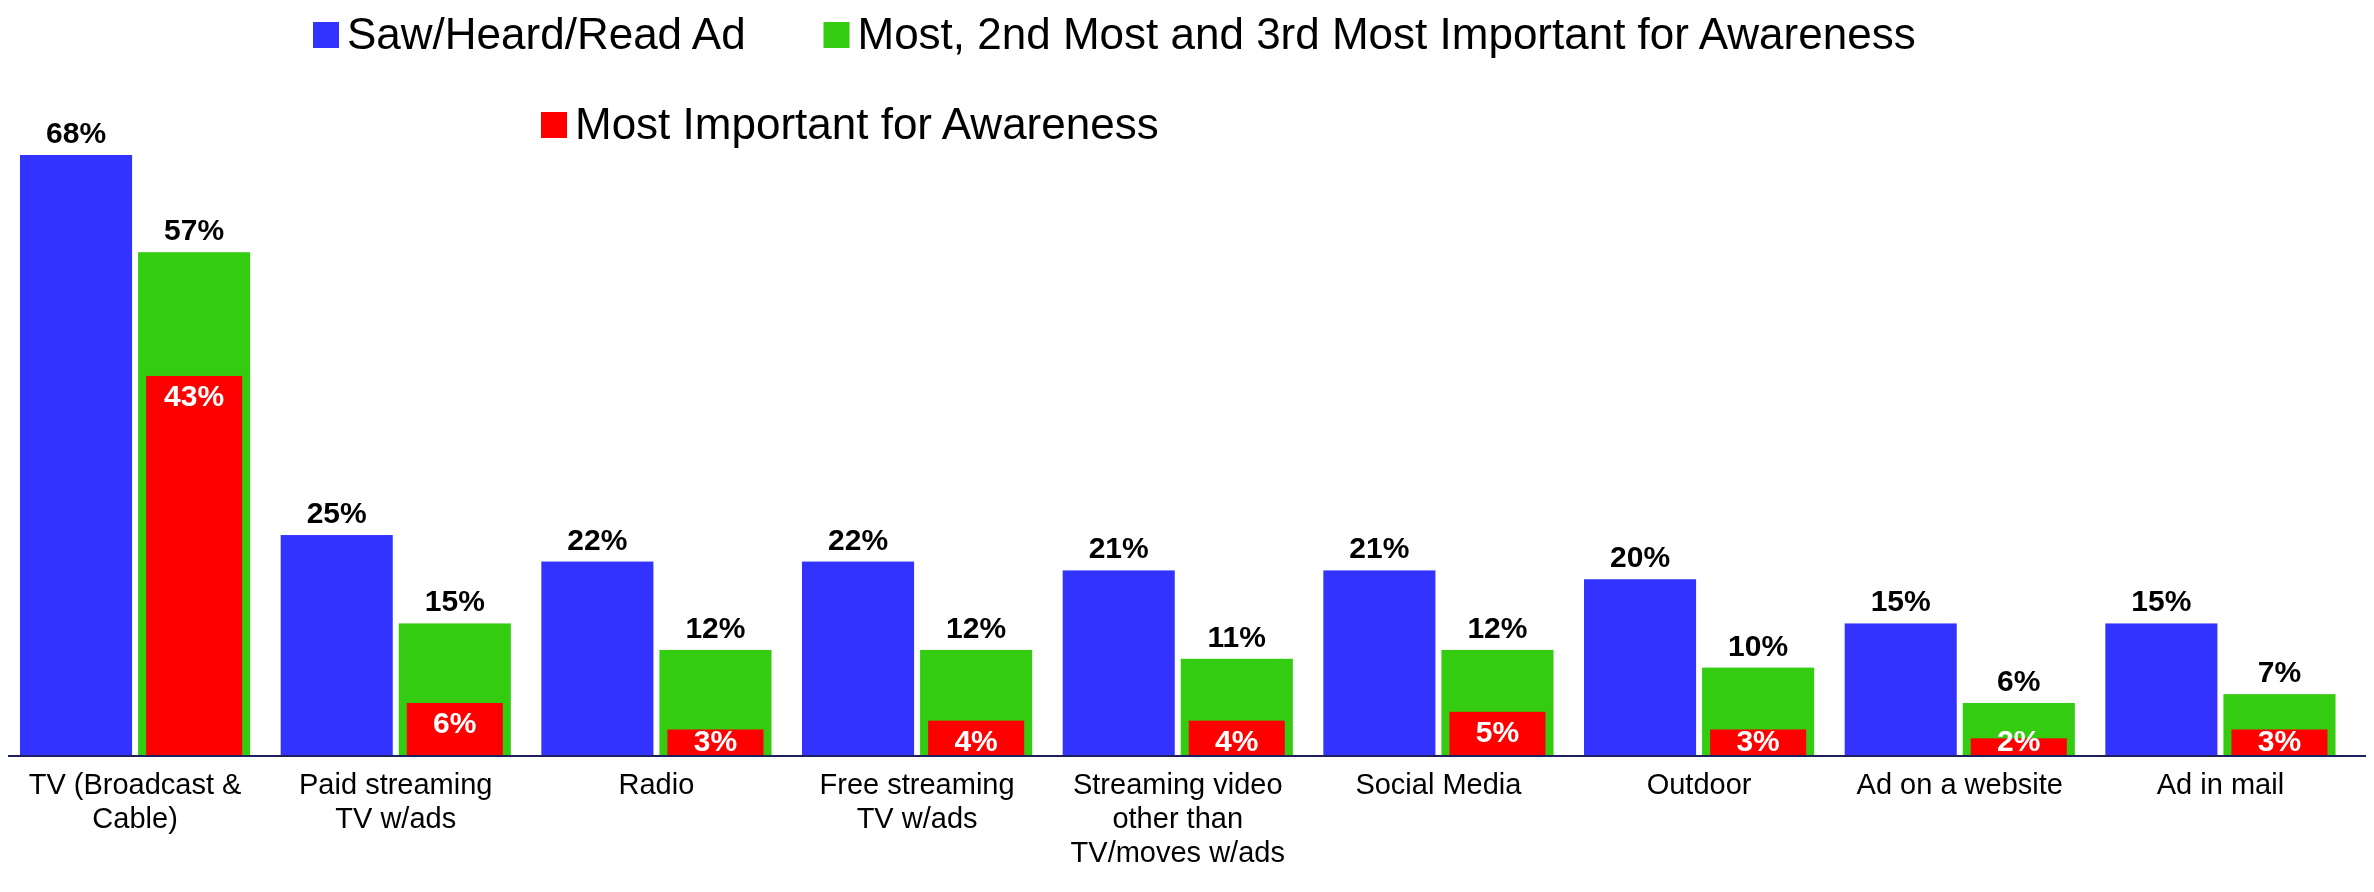 This screenshot has height=892, width=2374. Describe the element at coordinates (1236, 636) in the screenshot. I see `data-label: 11%` at that location.